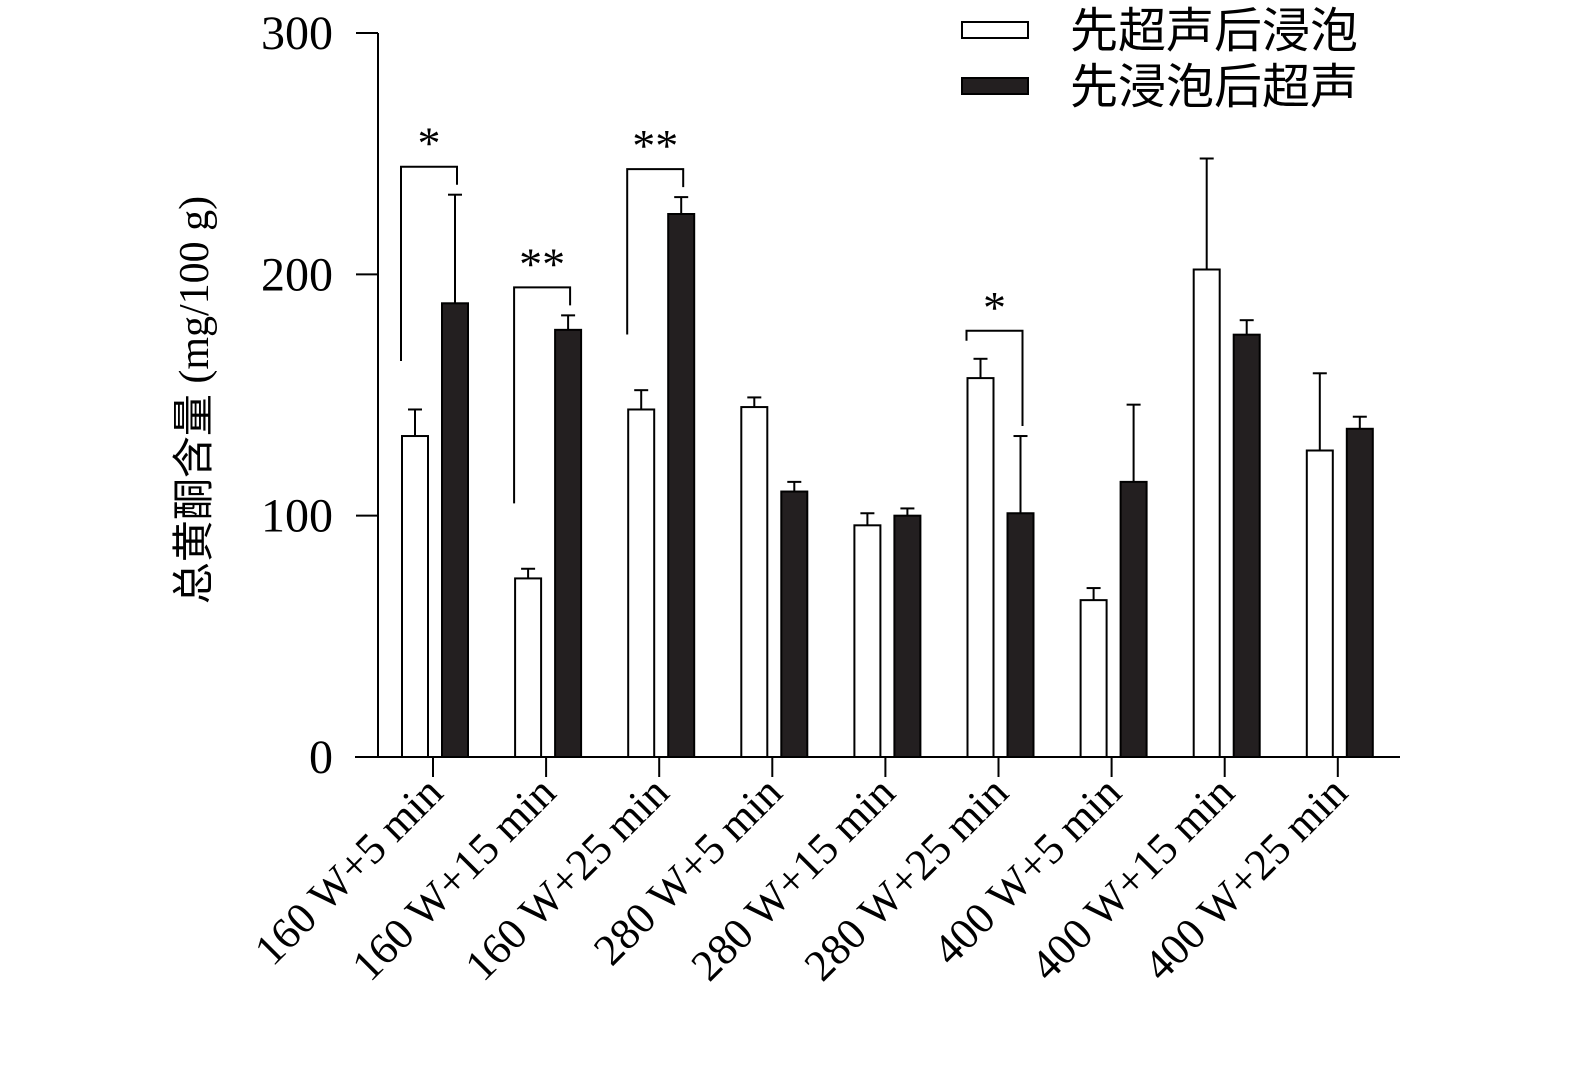  Describe the element at coordinates (1214, 87) in the screenshot. I see `legend-label-2: 先浸泡后超声` at that location.